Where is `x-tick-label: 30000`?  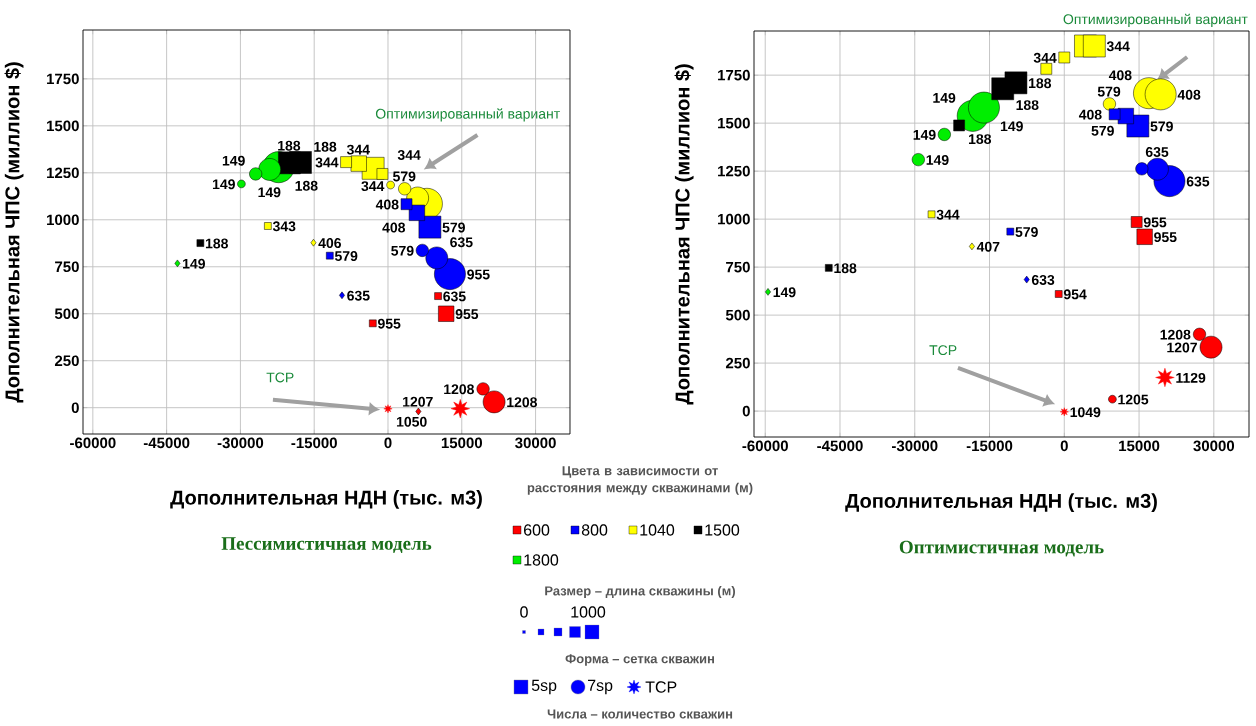 x-tick-label: 30000 is located at coordinates (1214, 446).